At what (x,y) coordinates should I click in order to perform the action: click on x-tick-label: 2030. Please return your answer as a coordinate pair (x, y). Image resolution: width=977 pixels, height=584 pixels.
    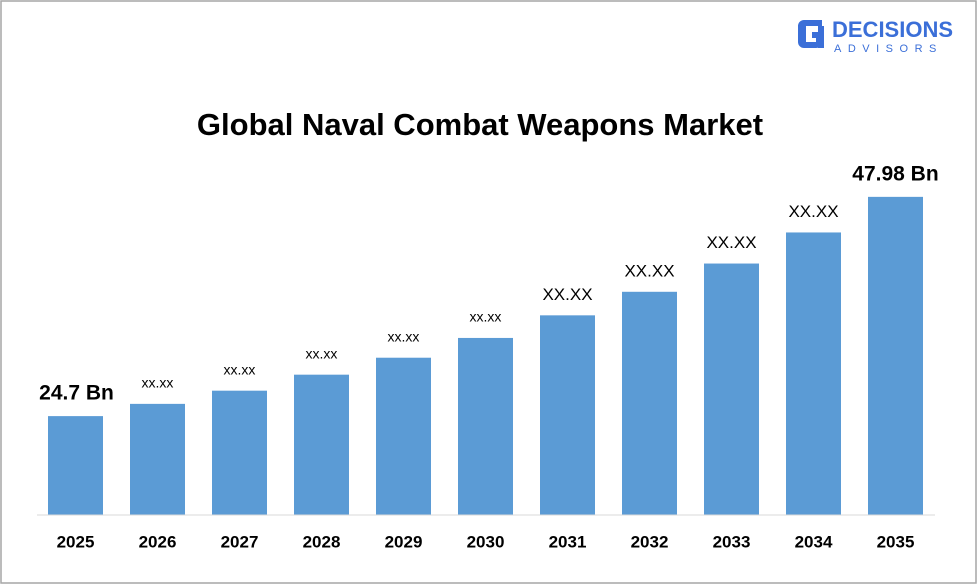
    Looking at the image, I should click on (486, 541).